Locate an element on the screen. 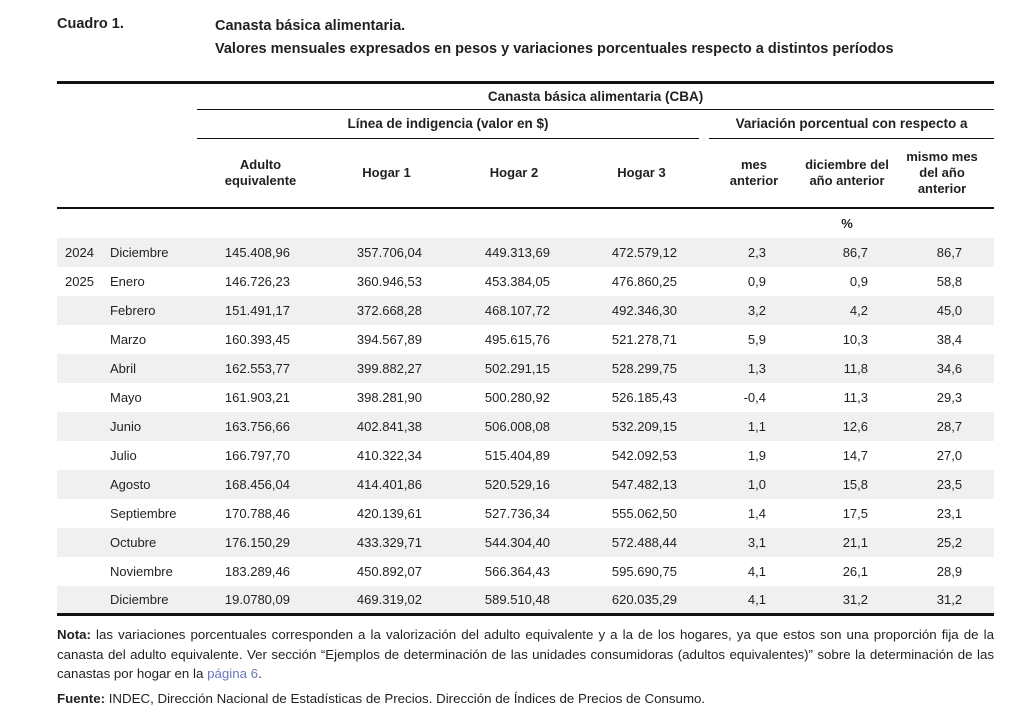 The width and height of the screenshot is (1024, 720). value-cell: 515.404,89 is located at coordinates (517, 455).